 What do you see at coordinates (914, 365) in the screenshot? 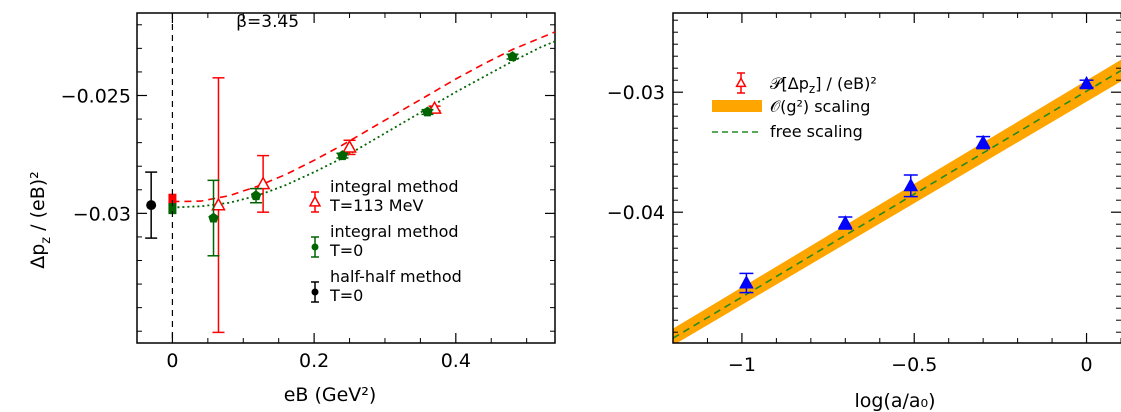
I see `x-tick-label: −0.5` at bounding box center [914, 365].